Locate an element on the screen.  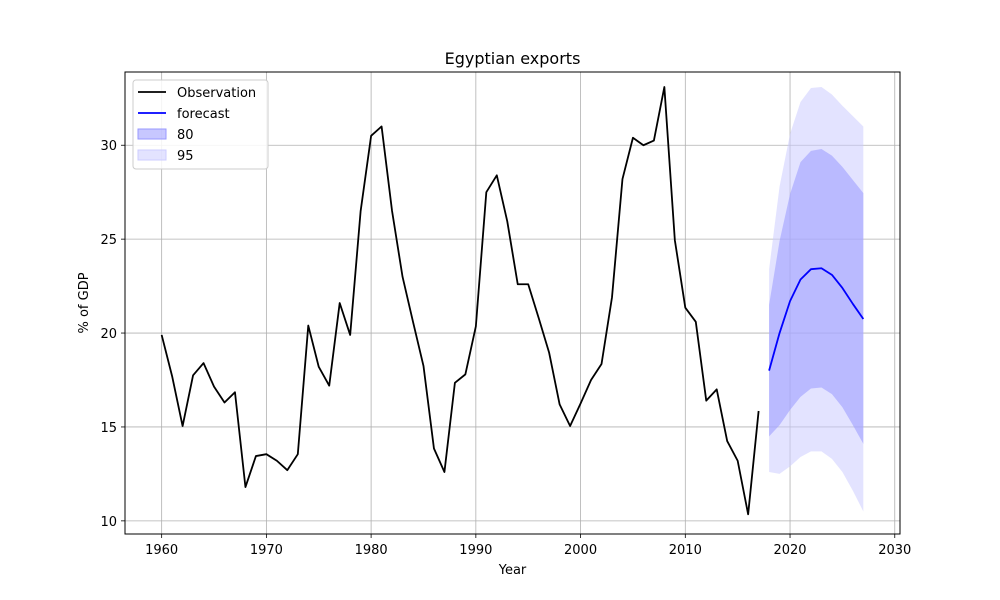
legend: Observation forecast 80 95 is located at coordinates (200, 124).